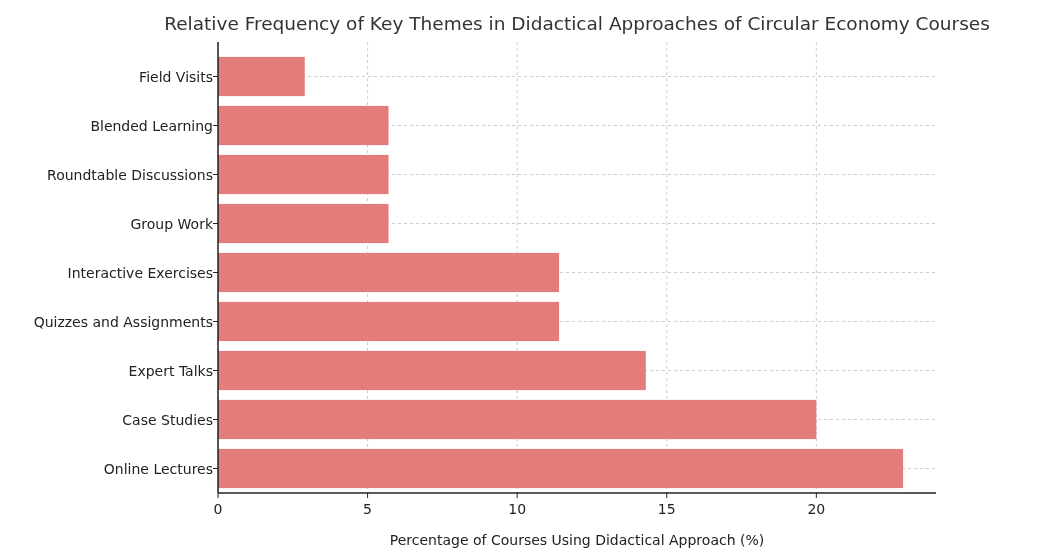 The height and width of the screenshot is (559, 1054). What do you see at coordinates (176, 76) in the screenshot?
I see `y-tick-label: Field Visits` at bounding box center [176, 76].